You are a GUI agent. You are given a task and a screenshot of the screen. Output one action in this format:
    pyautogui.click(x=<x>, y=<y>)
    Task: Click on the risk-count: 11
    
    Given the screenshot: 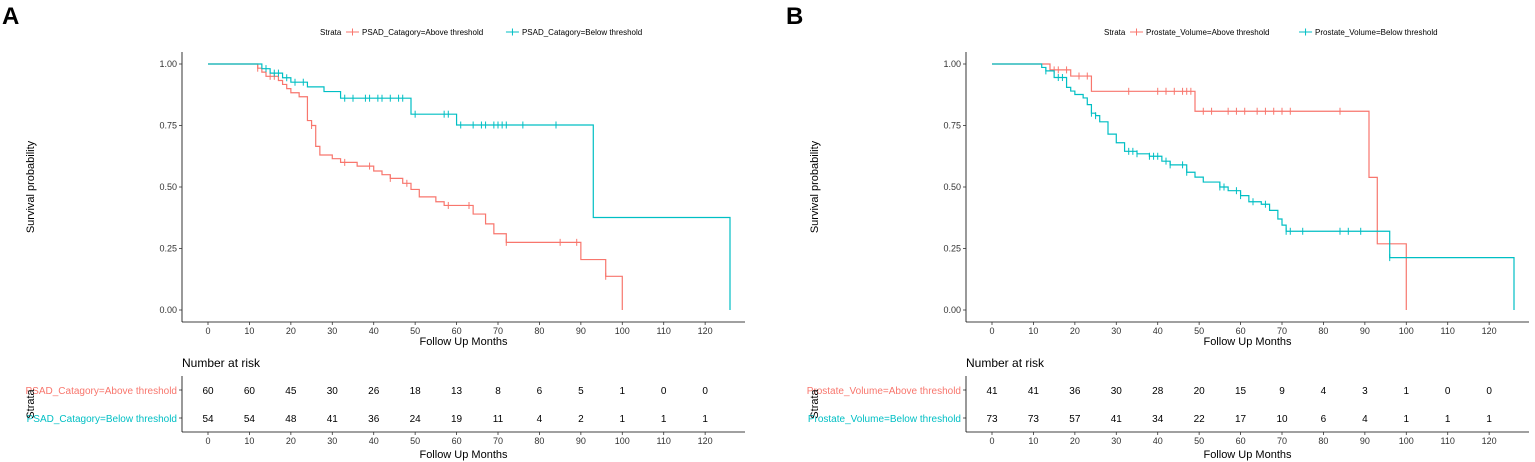 What is the action you would take?
    pyautogui.click(x=498, y=419)
    